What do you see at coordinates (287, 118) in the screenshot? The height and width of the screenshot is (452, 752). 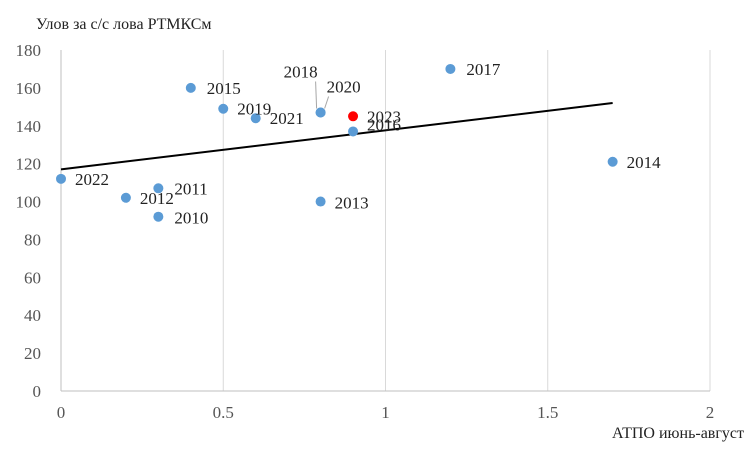 I see `point-label: 2021` at bounding box center [287, 118].